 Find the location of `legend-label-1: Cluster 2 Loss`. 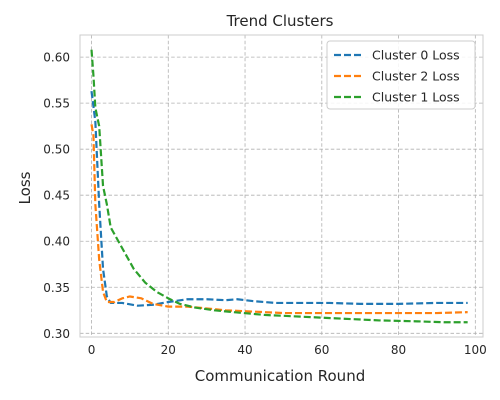

legend-label-1: Cluster 2 Loss is located at coordinates (416, 76).